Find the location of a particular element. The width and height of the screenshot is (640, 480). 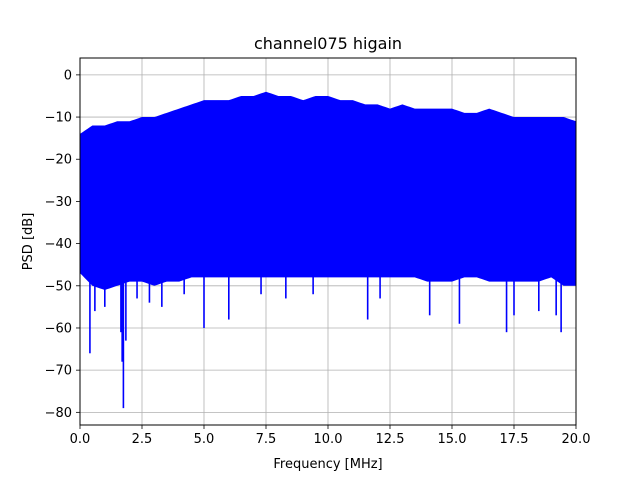

x-tick-label: 17.5 is located at coordinates (514, 439).